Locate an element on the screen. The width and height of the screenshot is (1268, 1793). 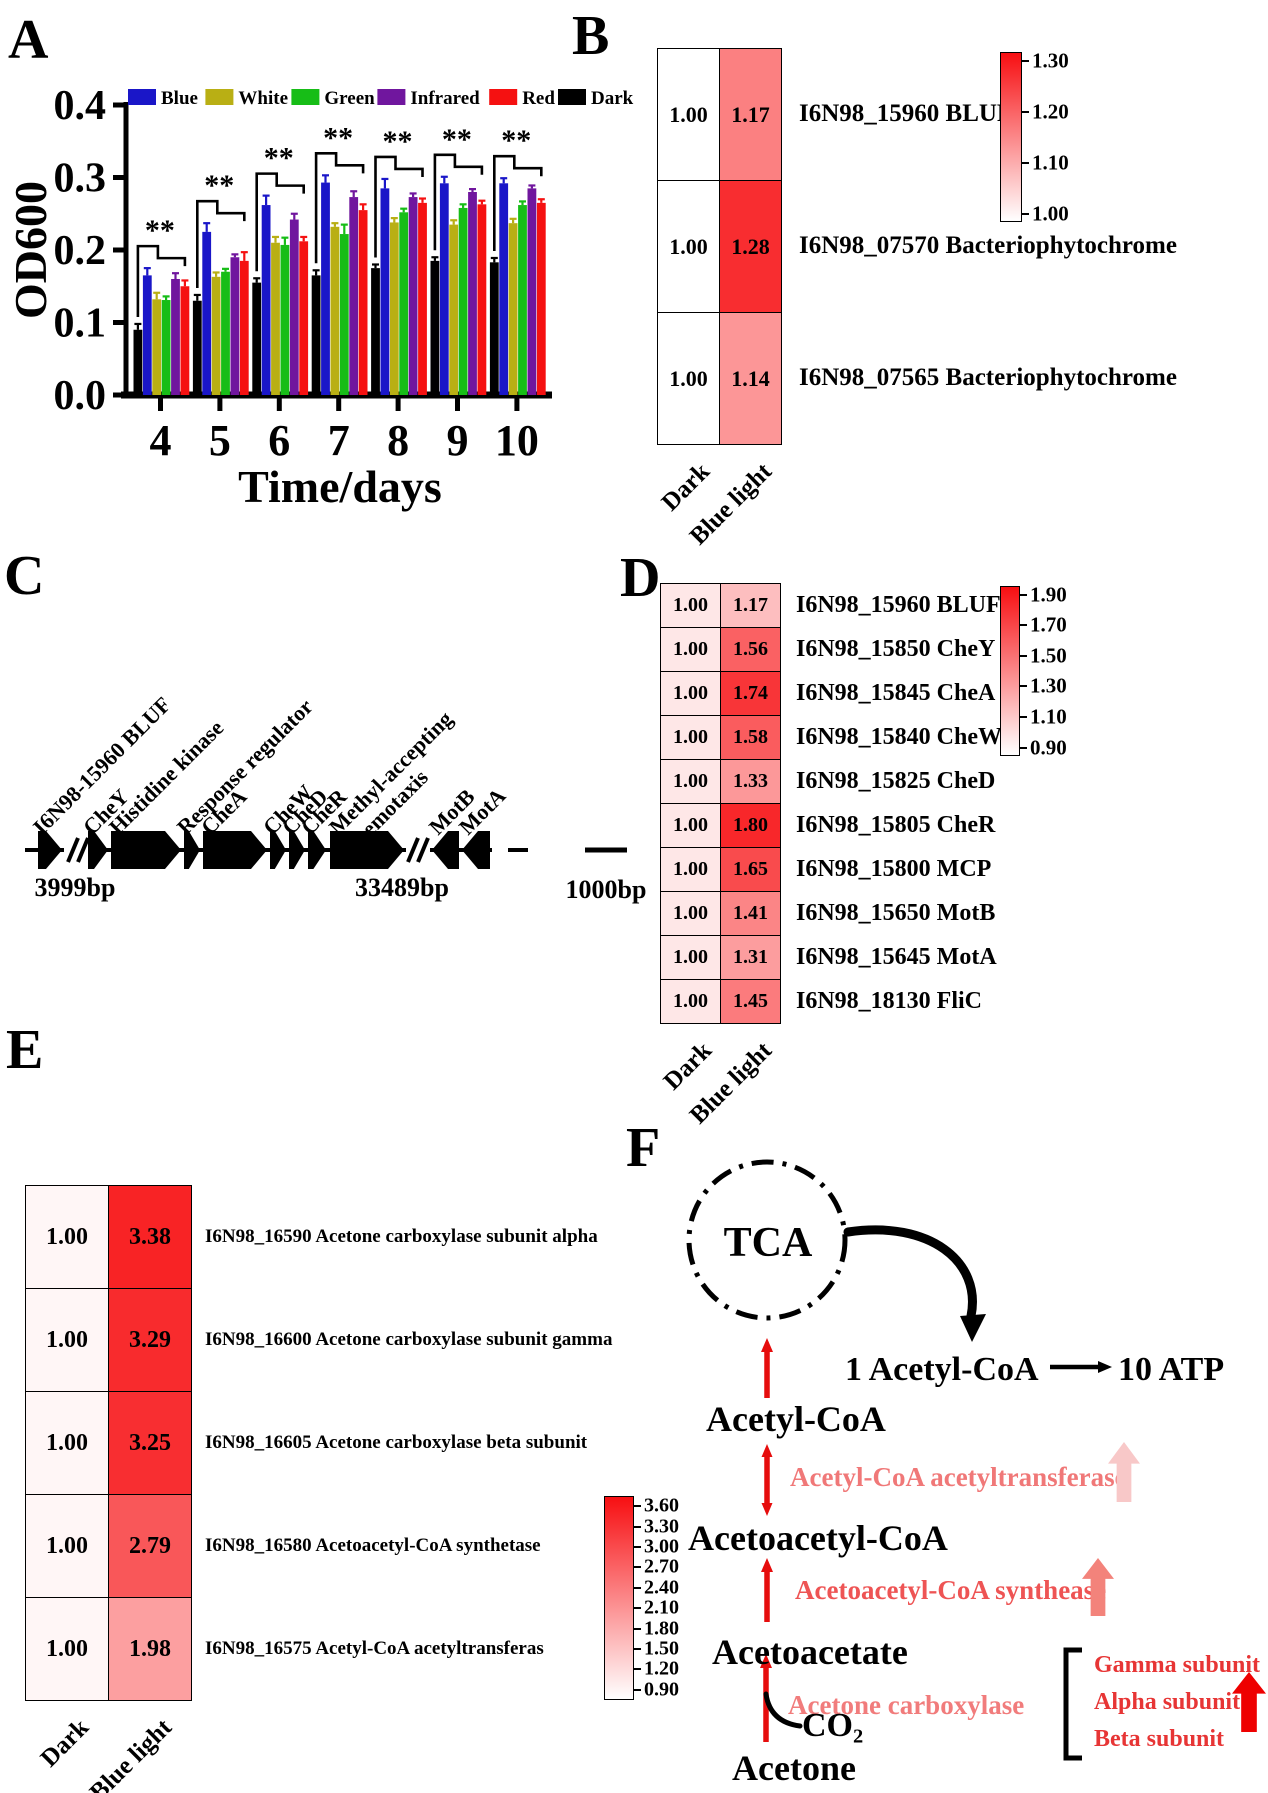
colorbar-d is located at coordinates (1010, 671).